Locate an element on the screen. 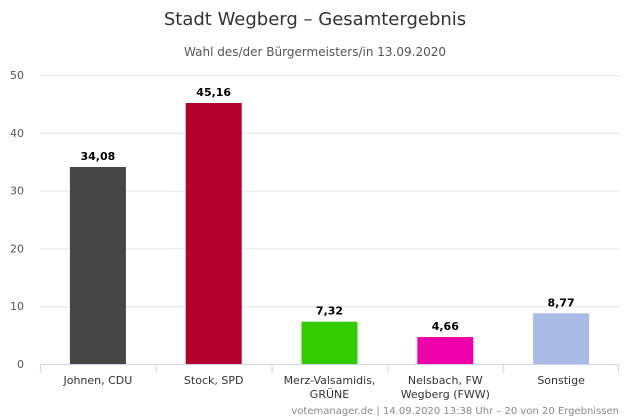 The image size is (630, 420). data-label: 4,66 is located at coordinates (445, 326).